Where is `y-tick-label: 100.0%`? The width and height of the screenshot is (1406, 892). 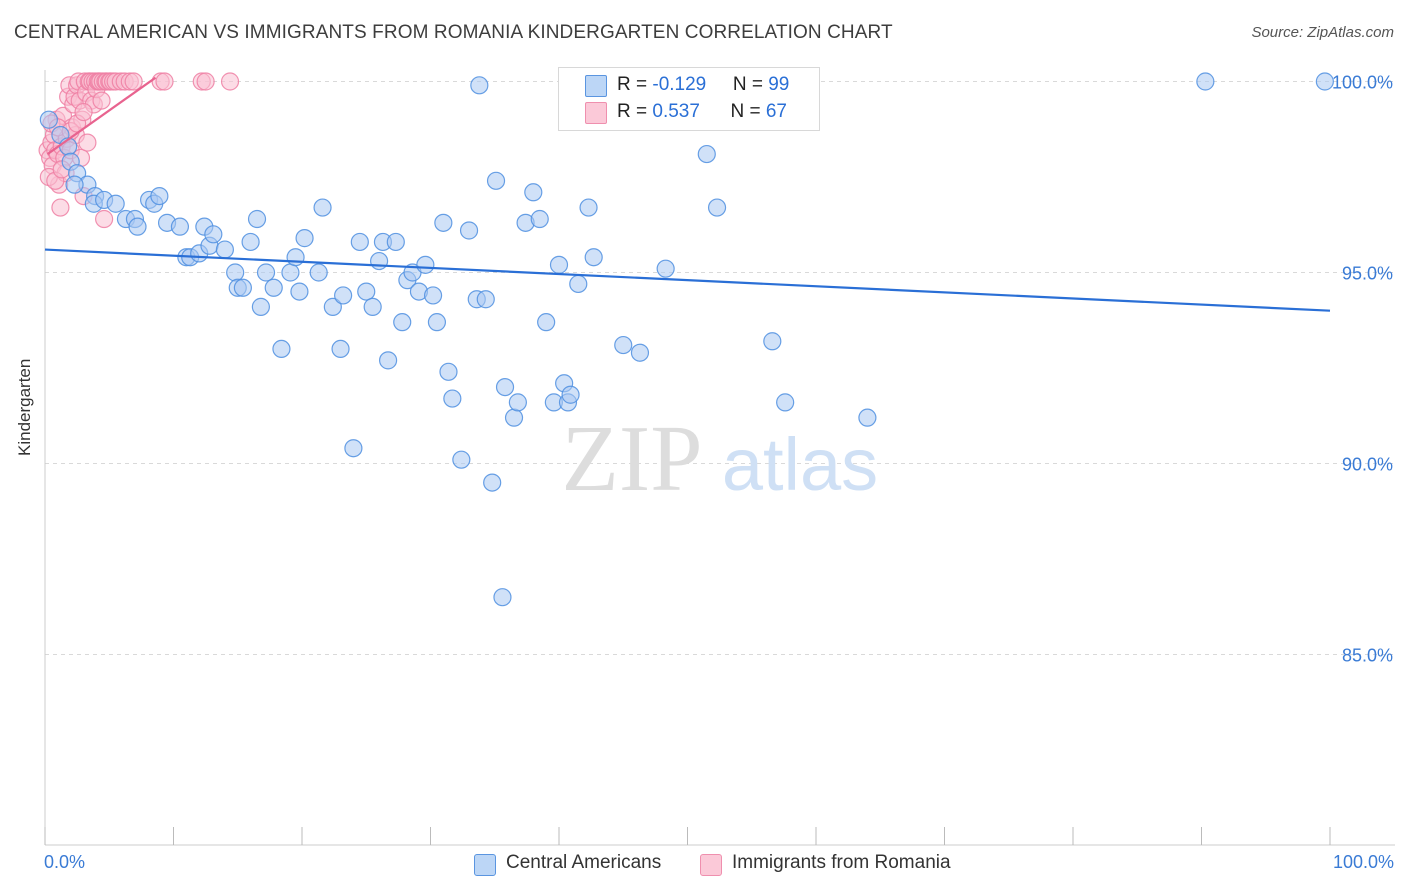
y-tick-label: 100.0% is located at coordinates (1362, 83).